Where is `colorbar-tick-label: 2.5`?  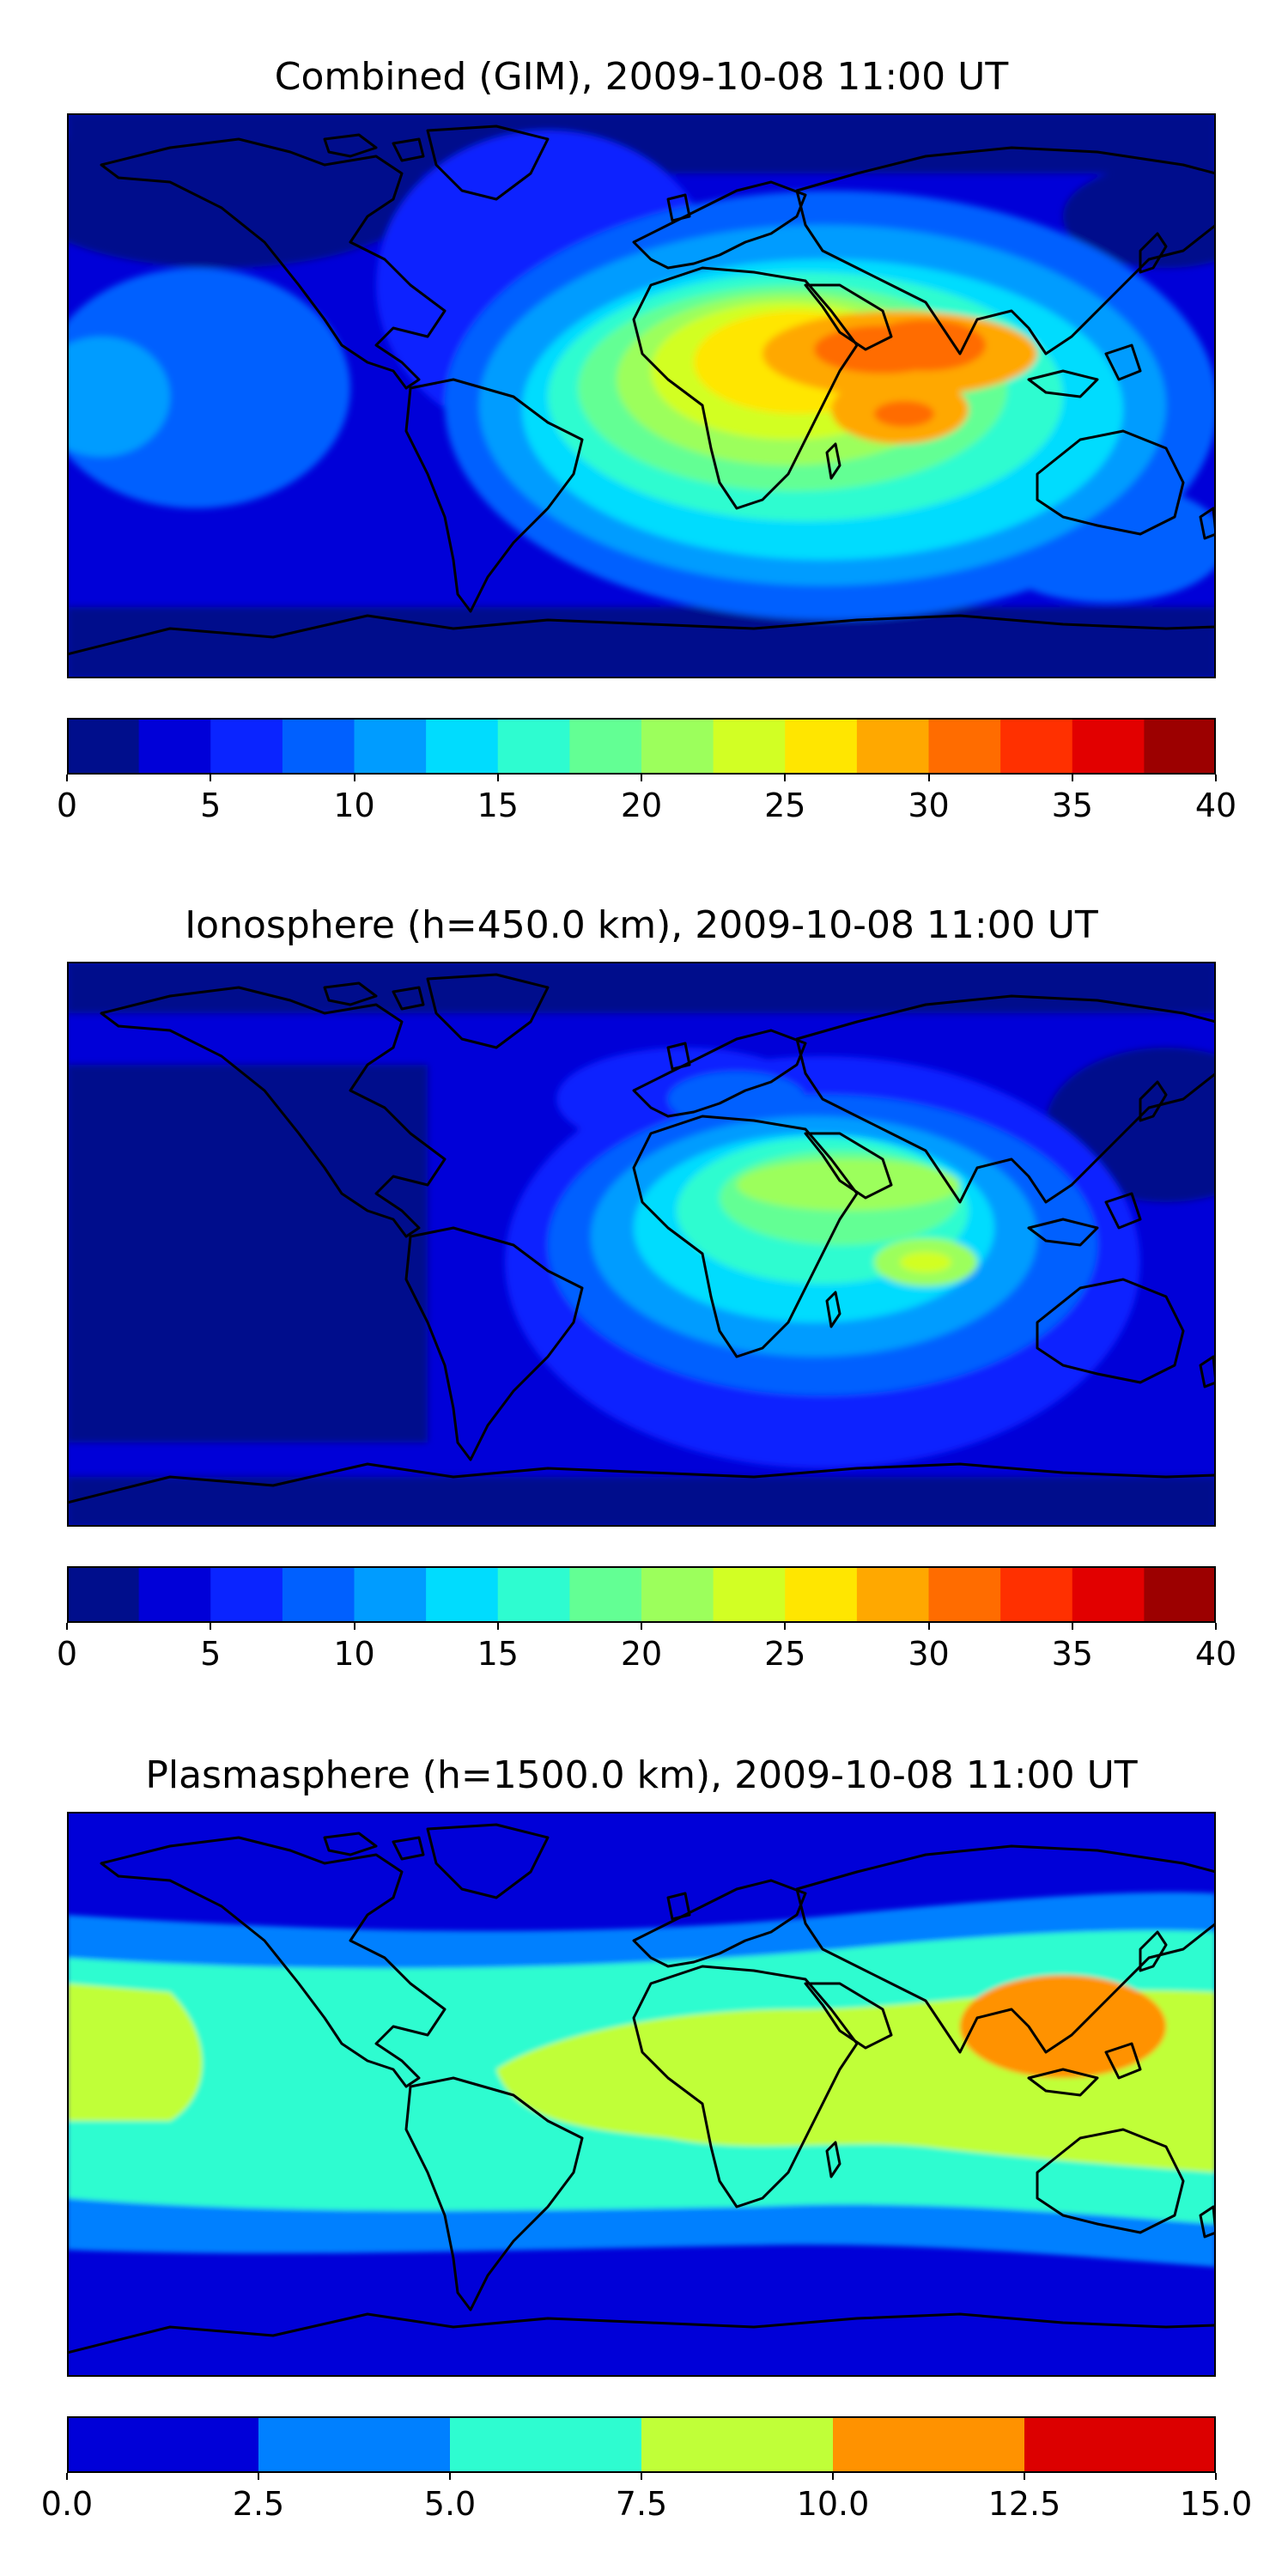 colorbar-tick-label: 2.5 is located at coordinates (258, 2504).